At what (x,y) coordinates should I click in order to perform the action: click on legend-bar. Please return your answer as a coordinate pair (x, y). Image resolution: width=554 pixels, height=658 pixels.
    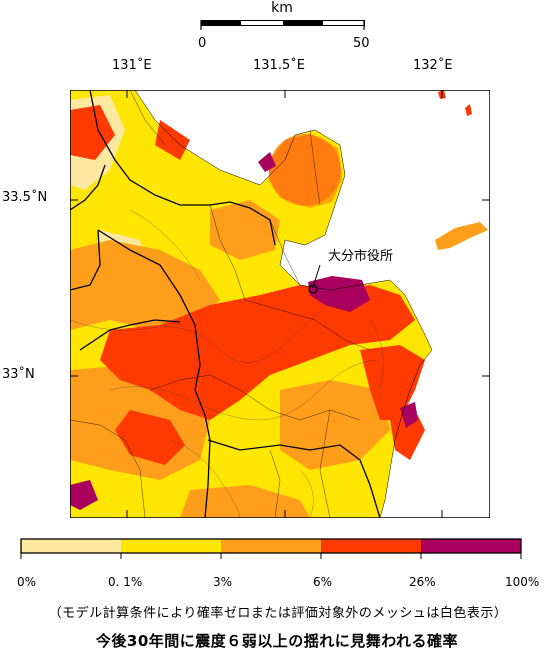
    Looking at the image, I should click on (271, 548).